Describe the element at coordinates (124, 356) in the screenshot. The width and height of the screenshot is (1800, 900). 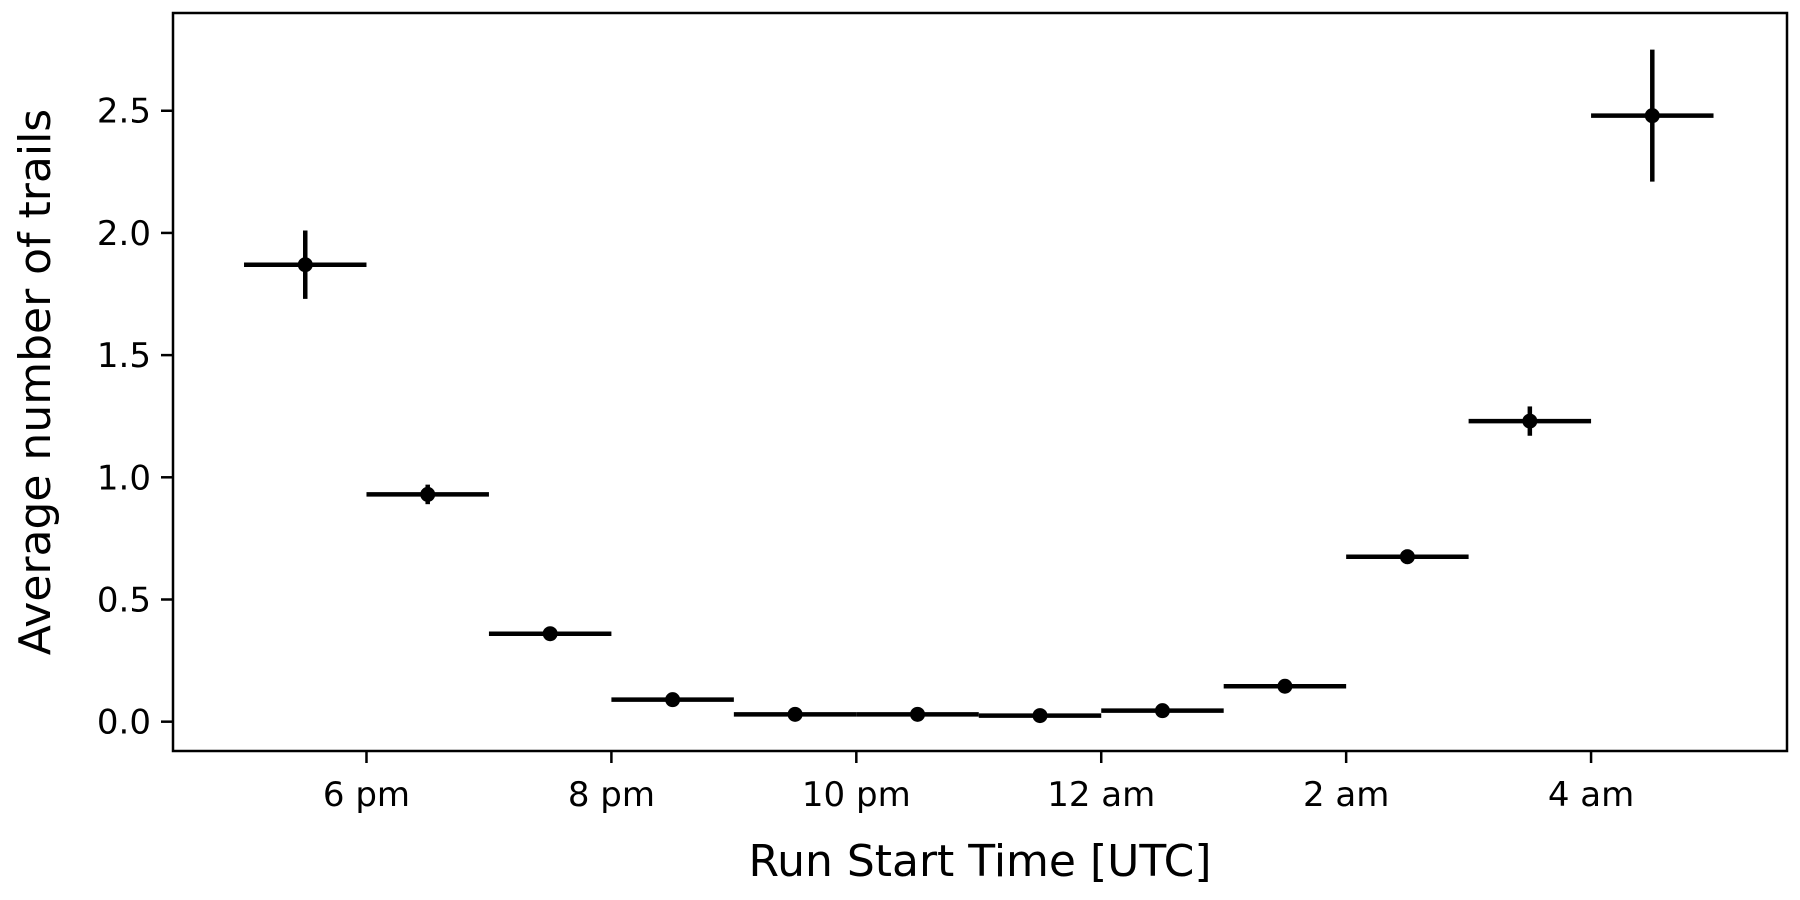
I see `y-tick-label: 1.5` at that location.